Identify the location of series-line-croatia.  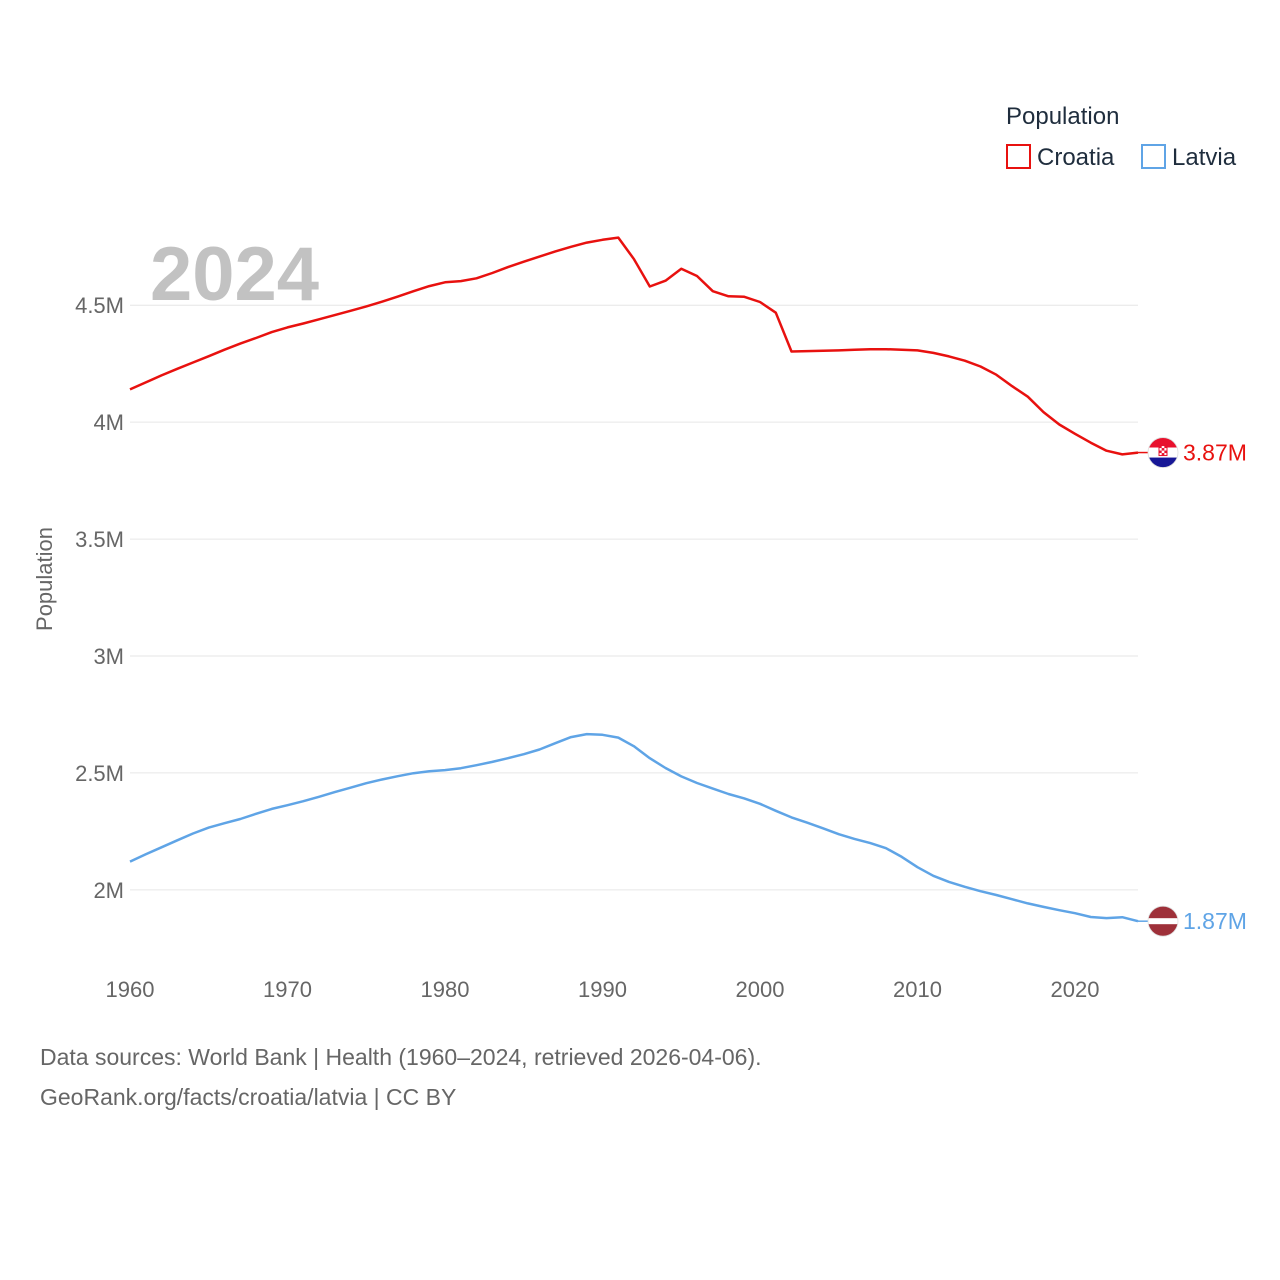
(634, 346).